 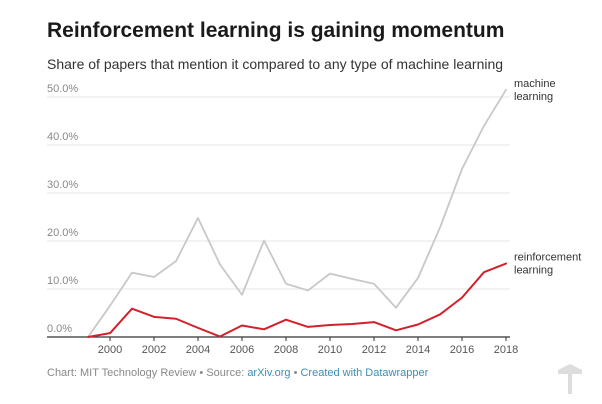 What do you see at coordinates (62, 209) in the screenshot?
I see `y-tick-labels: 0.0% 10.0% 20.0% 30.0% 40.0% 50.0%` at bounding box center [62, 209].